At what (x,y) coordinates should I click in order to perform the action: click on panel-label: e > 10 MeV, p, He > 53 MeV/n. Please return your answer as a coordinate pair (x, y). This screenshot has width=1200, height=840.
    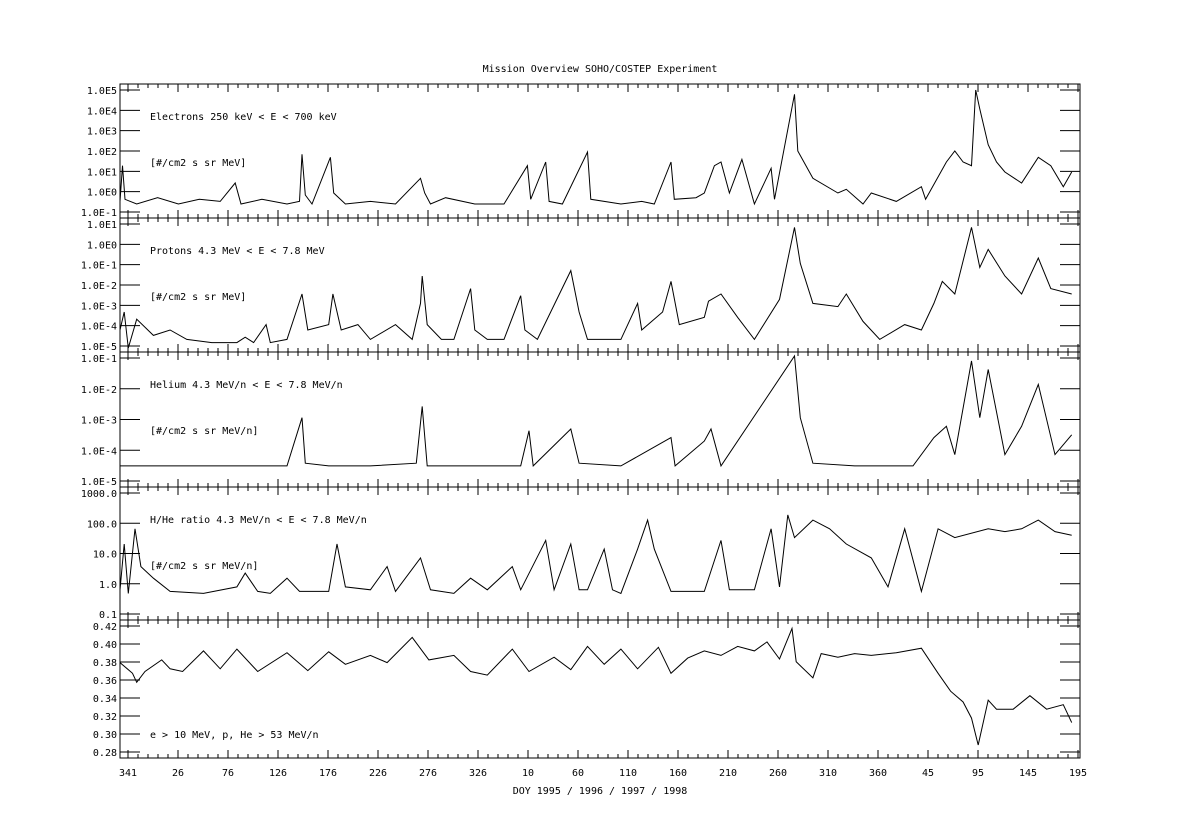
    Looking at the image, I should click on (234, 735).